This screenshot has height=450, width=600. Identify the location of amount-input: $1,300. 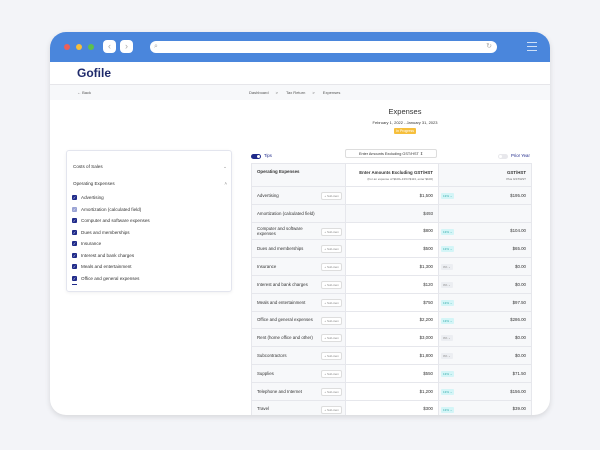
(392, 266).